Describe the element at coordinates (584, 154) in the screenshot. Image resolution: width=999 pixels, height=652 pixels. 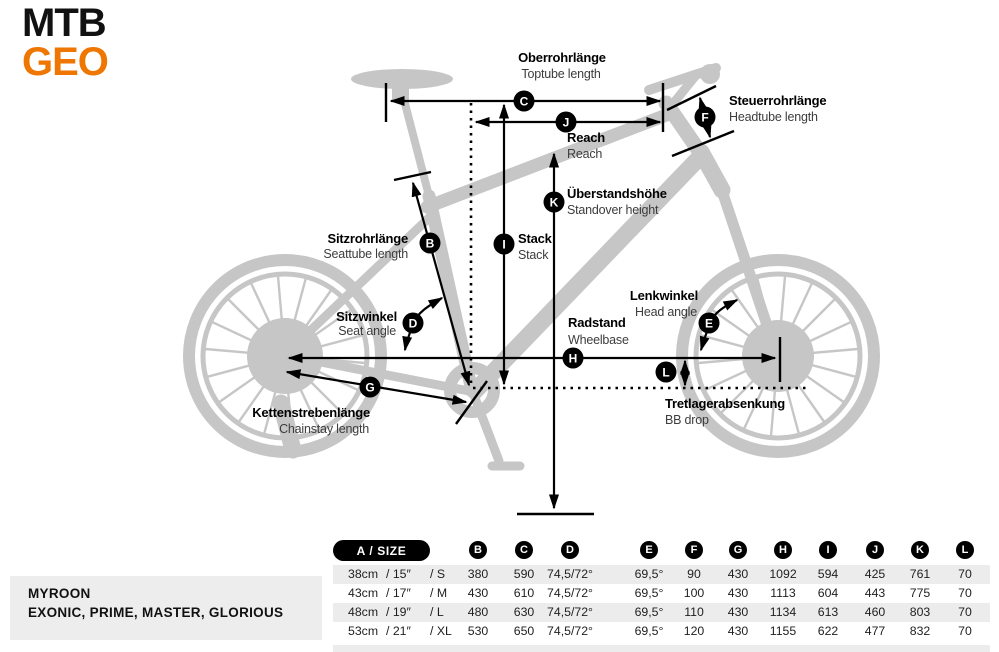
I see `label-reach-en: Reach` at that location.